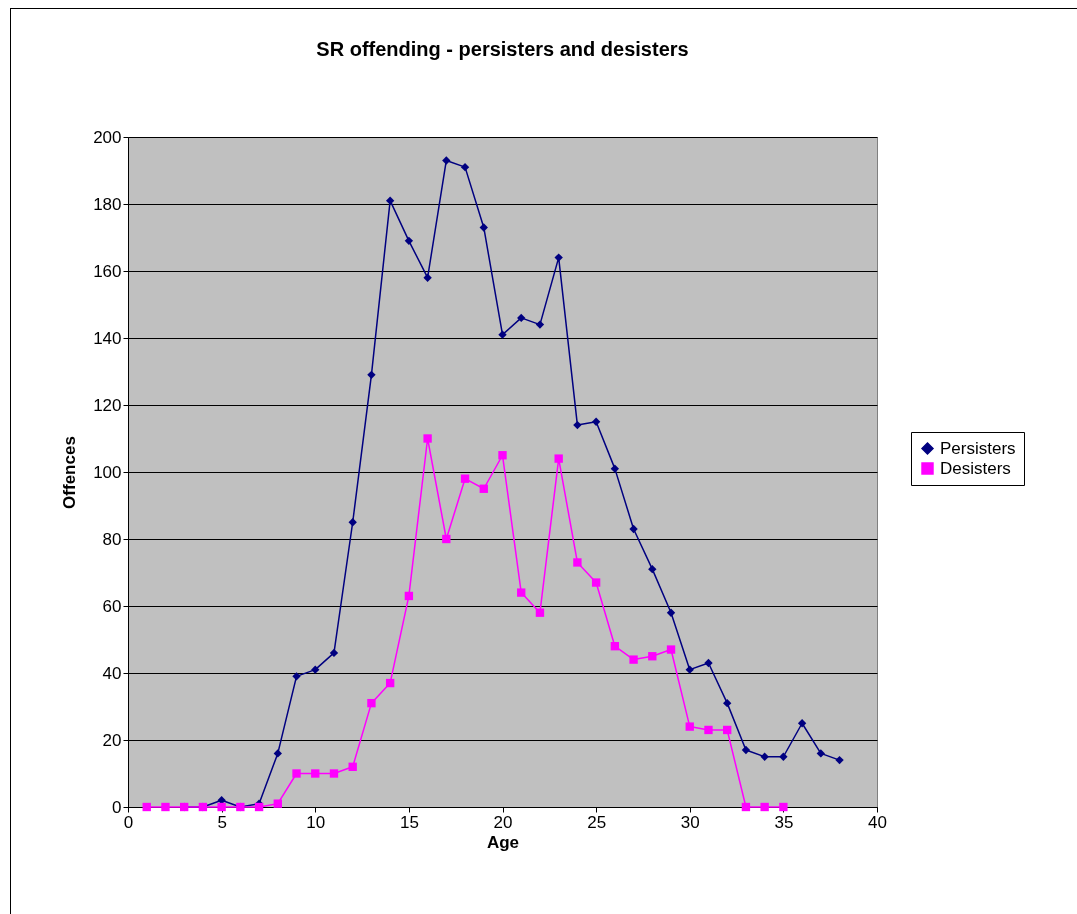 Image resolution: width=1077 pixels, height=914 pixels. What do you see at coordinates (107, 338) in the screenshot?
I see `y-tick-label: 140` at bounding box center [107, 338].